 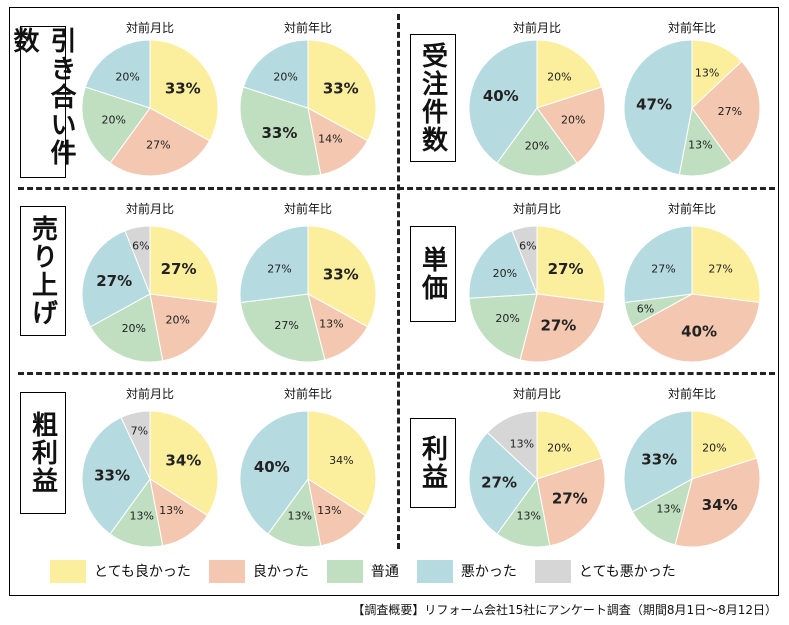 I want to click on pie-chart-unit-price-month: 27% 27% 20% 20% 6%, so click(x=537, y=294).